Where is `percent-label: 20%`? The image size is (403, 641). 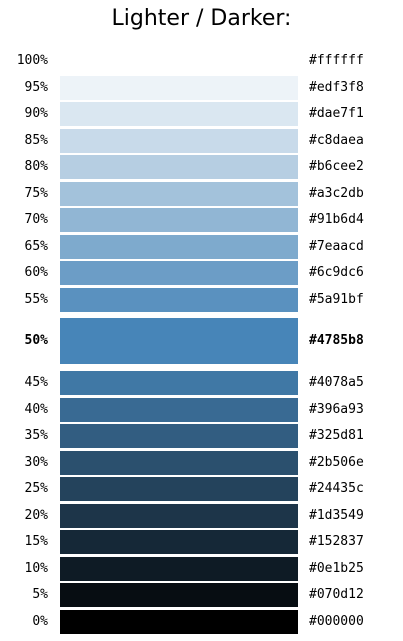
percent-label: 20% is located at coordinates (36, 515).